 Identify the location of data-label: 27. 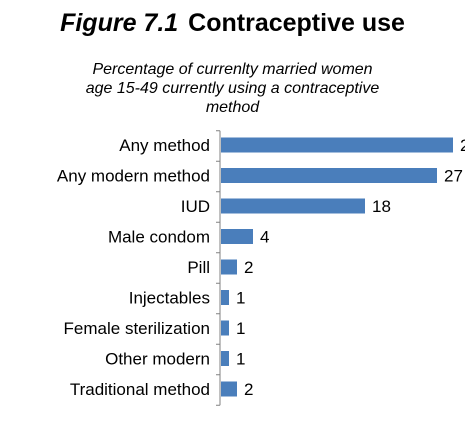
(453, 176).